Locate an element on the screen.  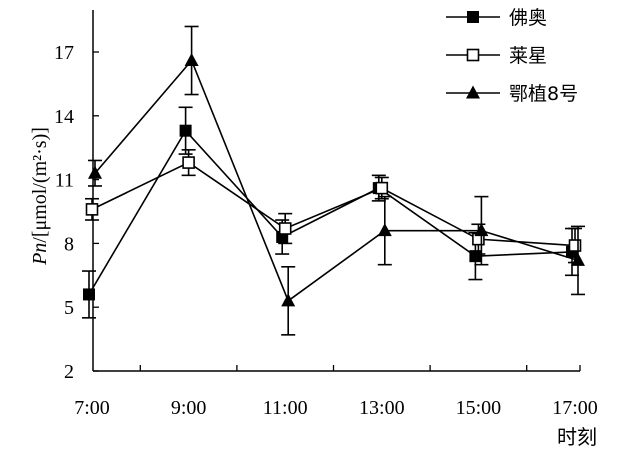
legend-item-1: 佛奥 is located at coordinates (496, 18).